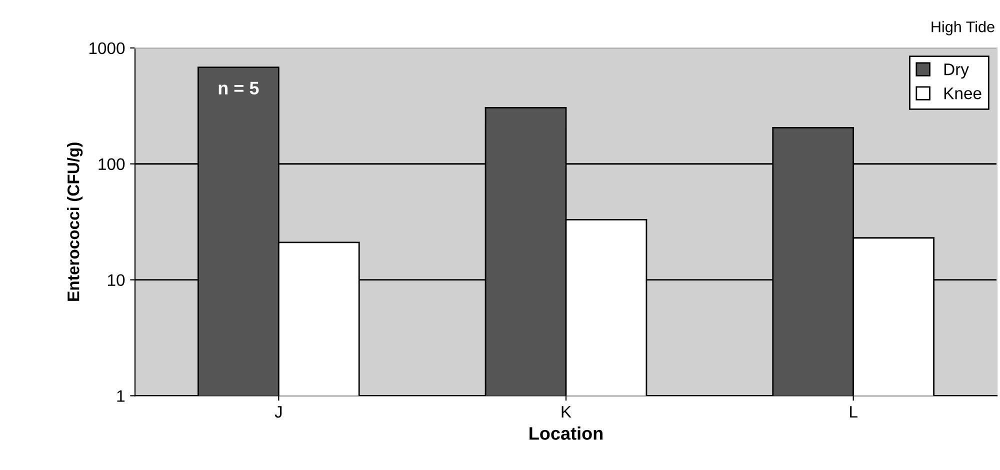 Image resolution: width=1000 pixels, height=470 pixels. Describe the element at coordinates (116, 280) in the screenshot. I see `y-tick-label: 10` at that location.